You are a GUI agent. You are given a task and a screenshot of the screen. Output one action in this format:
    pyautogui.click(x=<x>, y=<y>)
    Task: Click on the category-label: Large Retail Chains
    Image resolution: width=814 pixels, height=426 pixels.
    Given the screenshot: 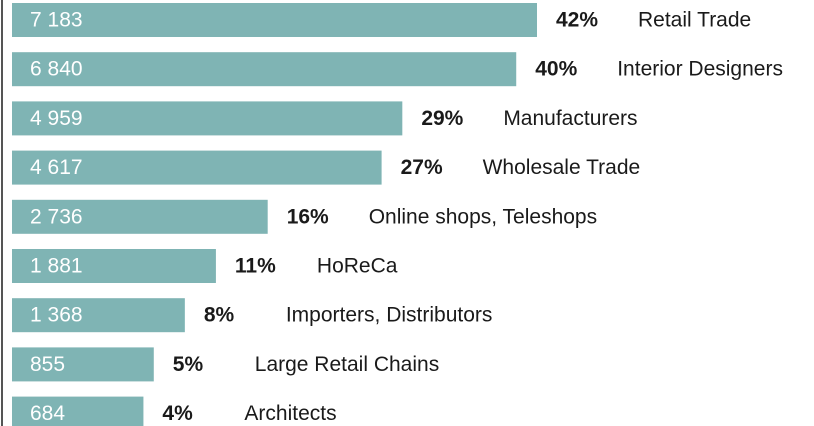 What is the action you would take?
    pyautogui.click(x=347, y=364)
    